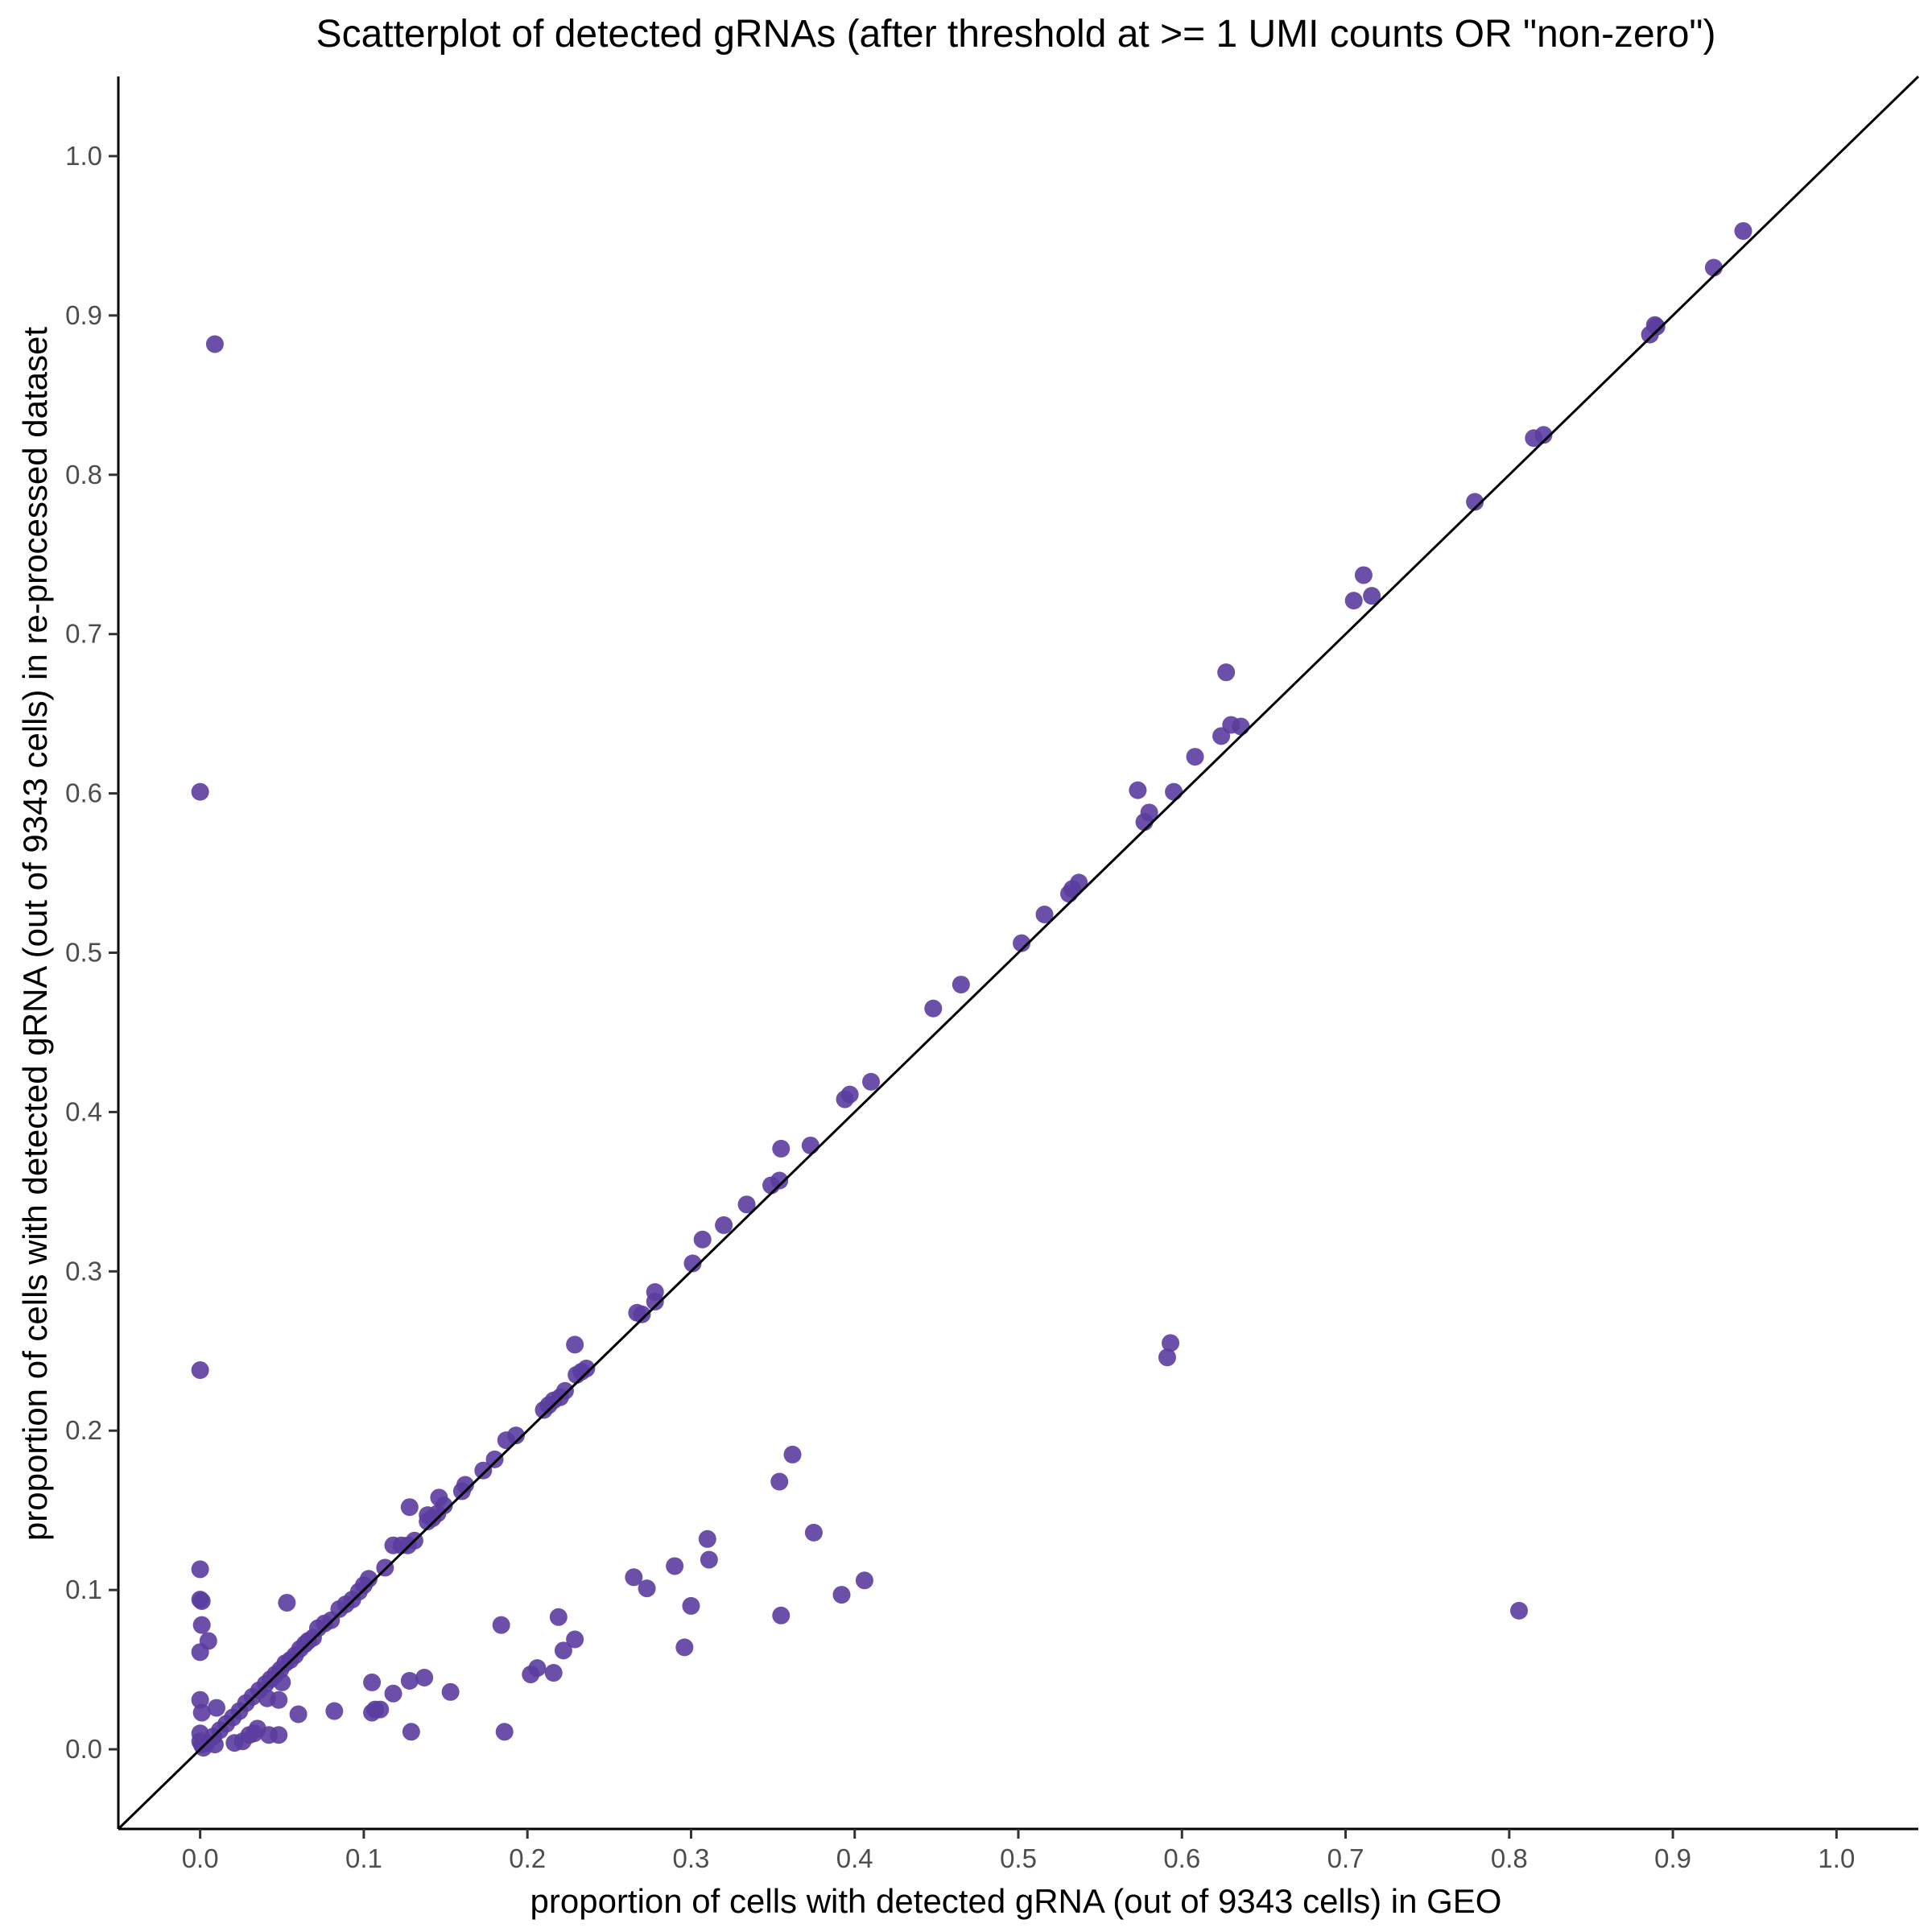  I want to click on y-tick-label: 0.3, so click(83, 1271).